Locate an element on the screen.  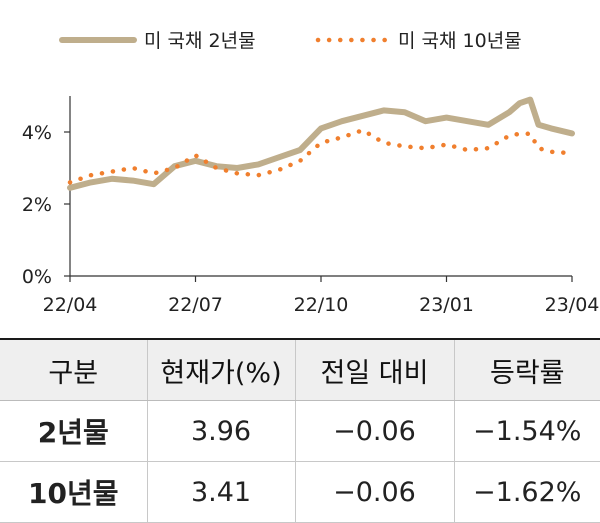
y-tick-label: 2% is located at coordinates (37, 205).